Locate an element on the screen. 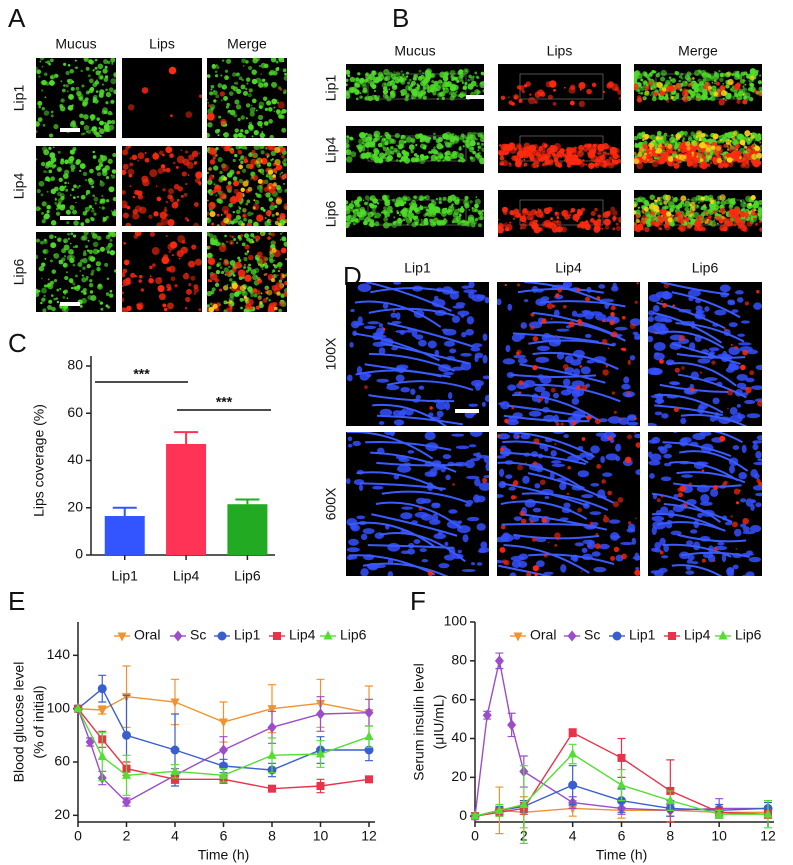 The image size is (793, 865). column-header: Lips is located at coordinates (560, 51).